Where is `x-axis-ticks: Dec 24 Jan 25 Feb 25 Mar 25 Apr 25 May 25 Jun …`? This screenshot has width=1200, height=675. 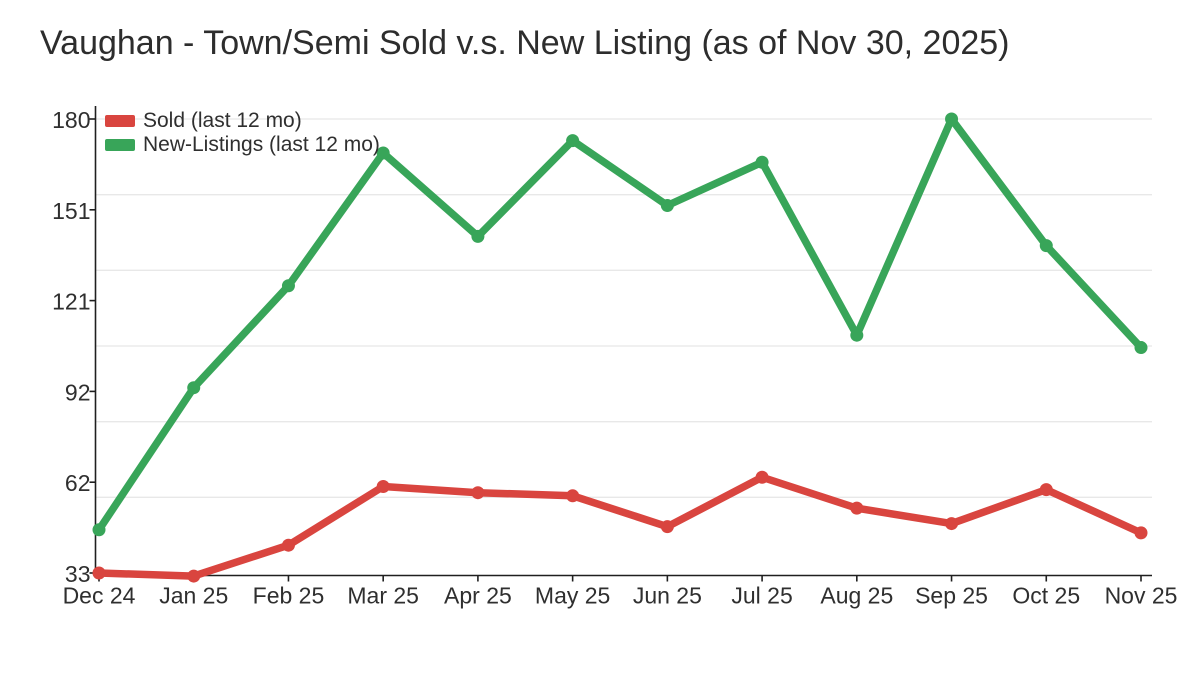 x-axis-ticks: Dec 24 Jan 25 Feb 25 Mar 25 Apr 25 May 25 Jun … is located at coordinates (620, 591).